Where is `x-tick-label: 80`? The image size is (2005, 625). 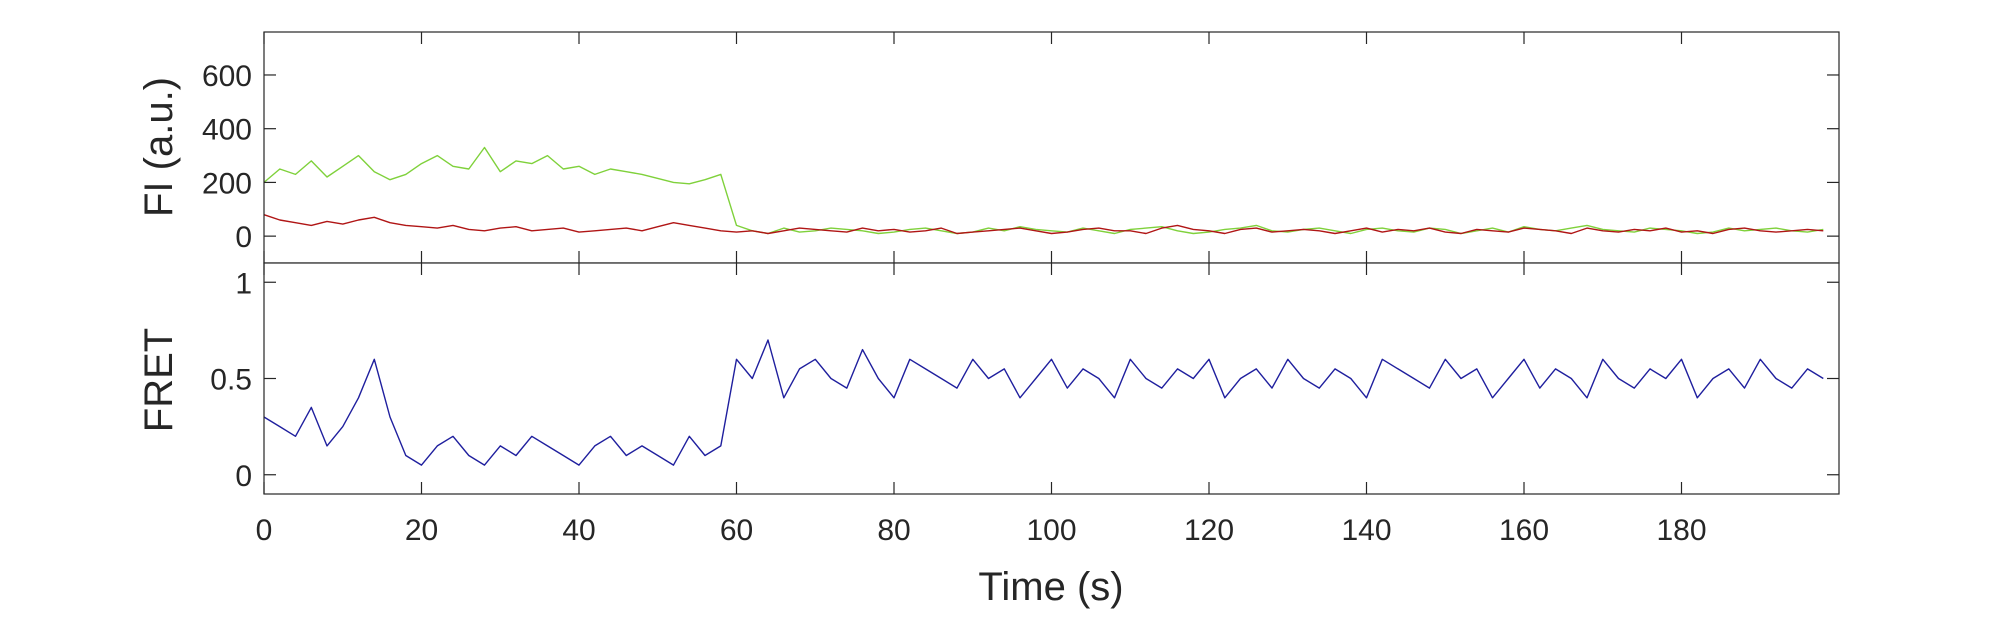 x-tick-label: 80 is located at coordinates (893, 530).